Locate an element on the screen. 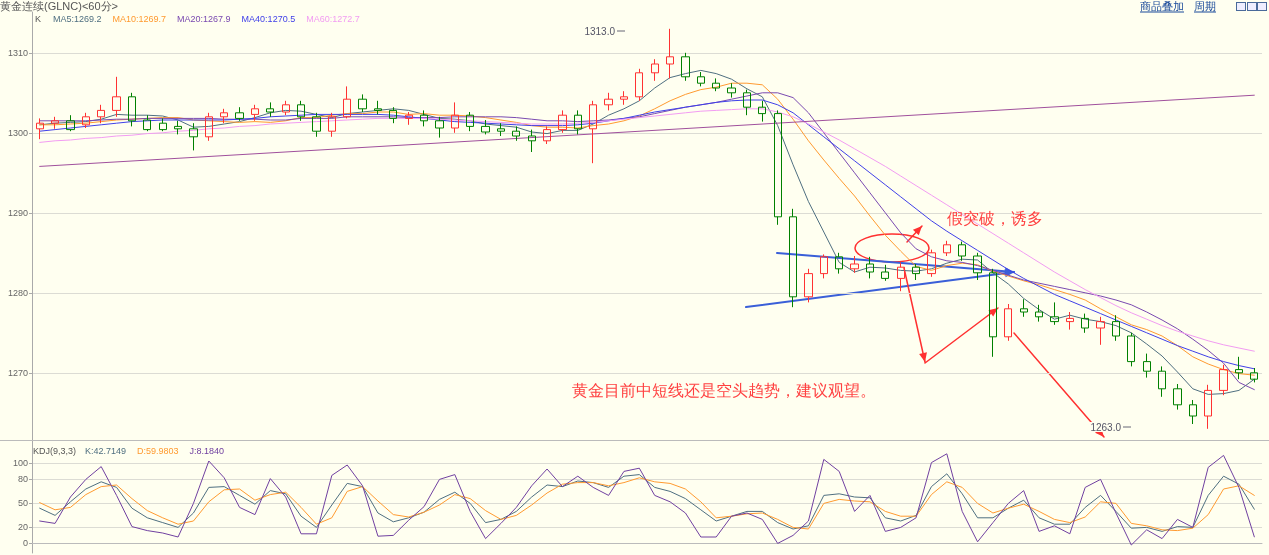  annotation: 假突破，诱多 is located at coordinates (995, 218).